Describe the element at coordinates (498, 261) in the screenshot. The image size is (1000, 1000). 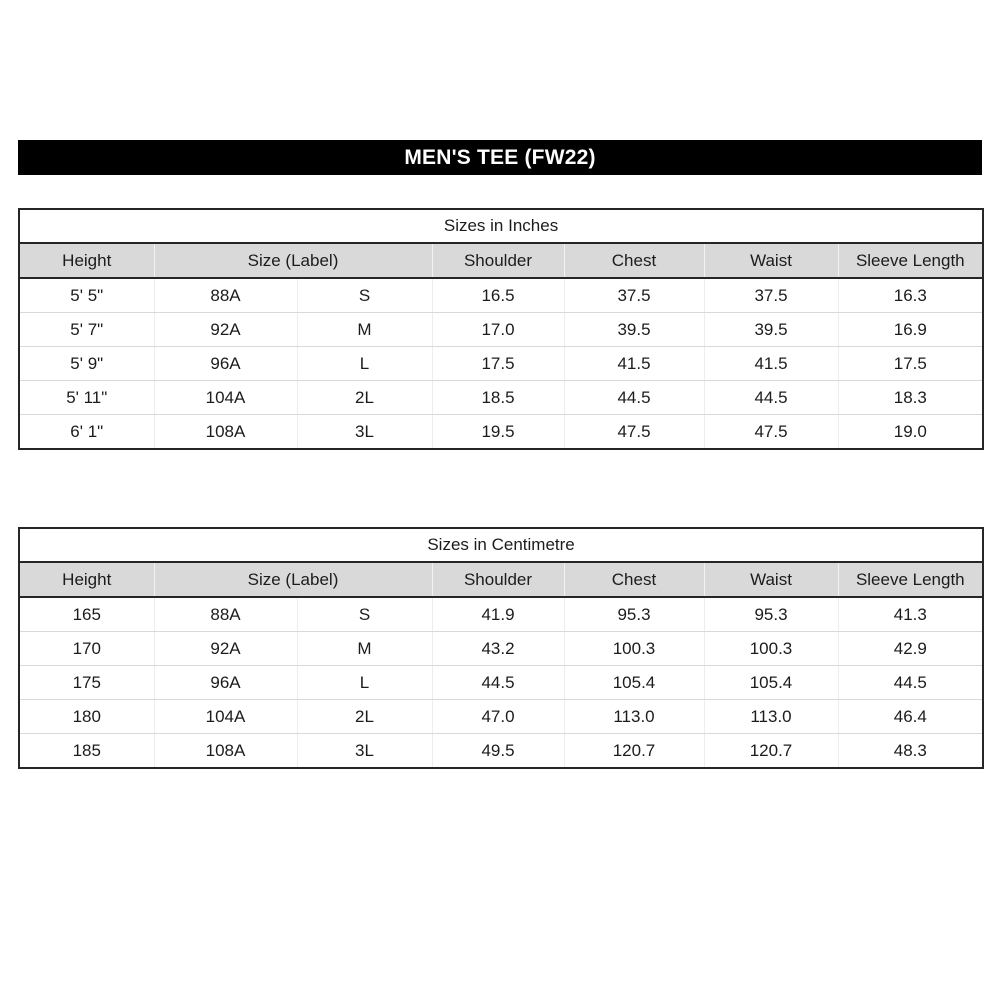
I see `col-header-shoulder: Shoulder` at that location.